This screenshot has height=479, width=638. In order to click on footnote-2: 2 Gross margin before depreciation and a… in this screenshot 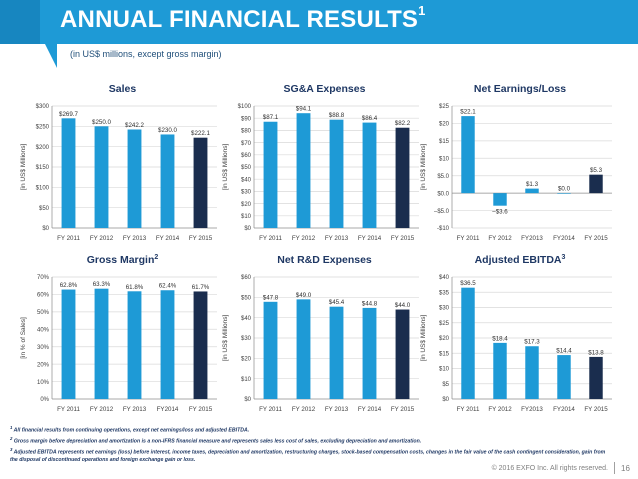, I will do `click(216, 440)`.